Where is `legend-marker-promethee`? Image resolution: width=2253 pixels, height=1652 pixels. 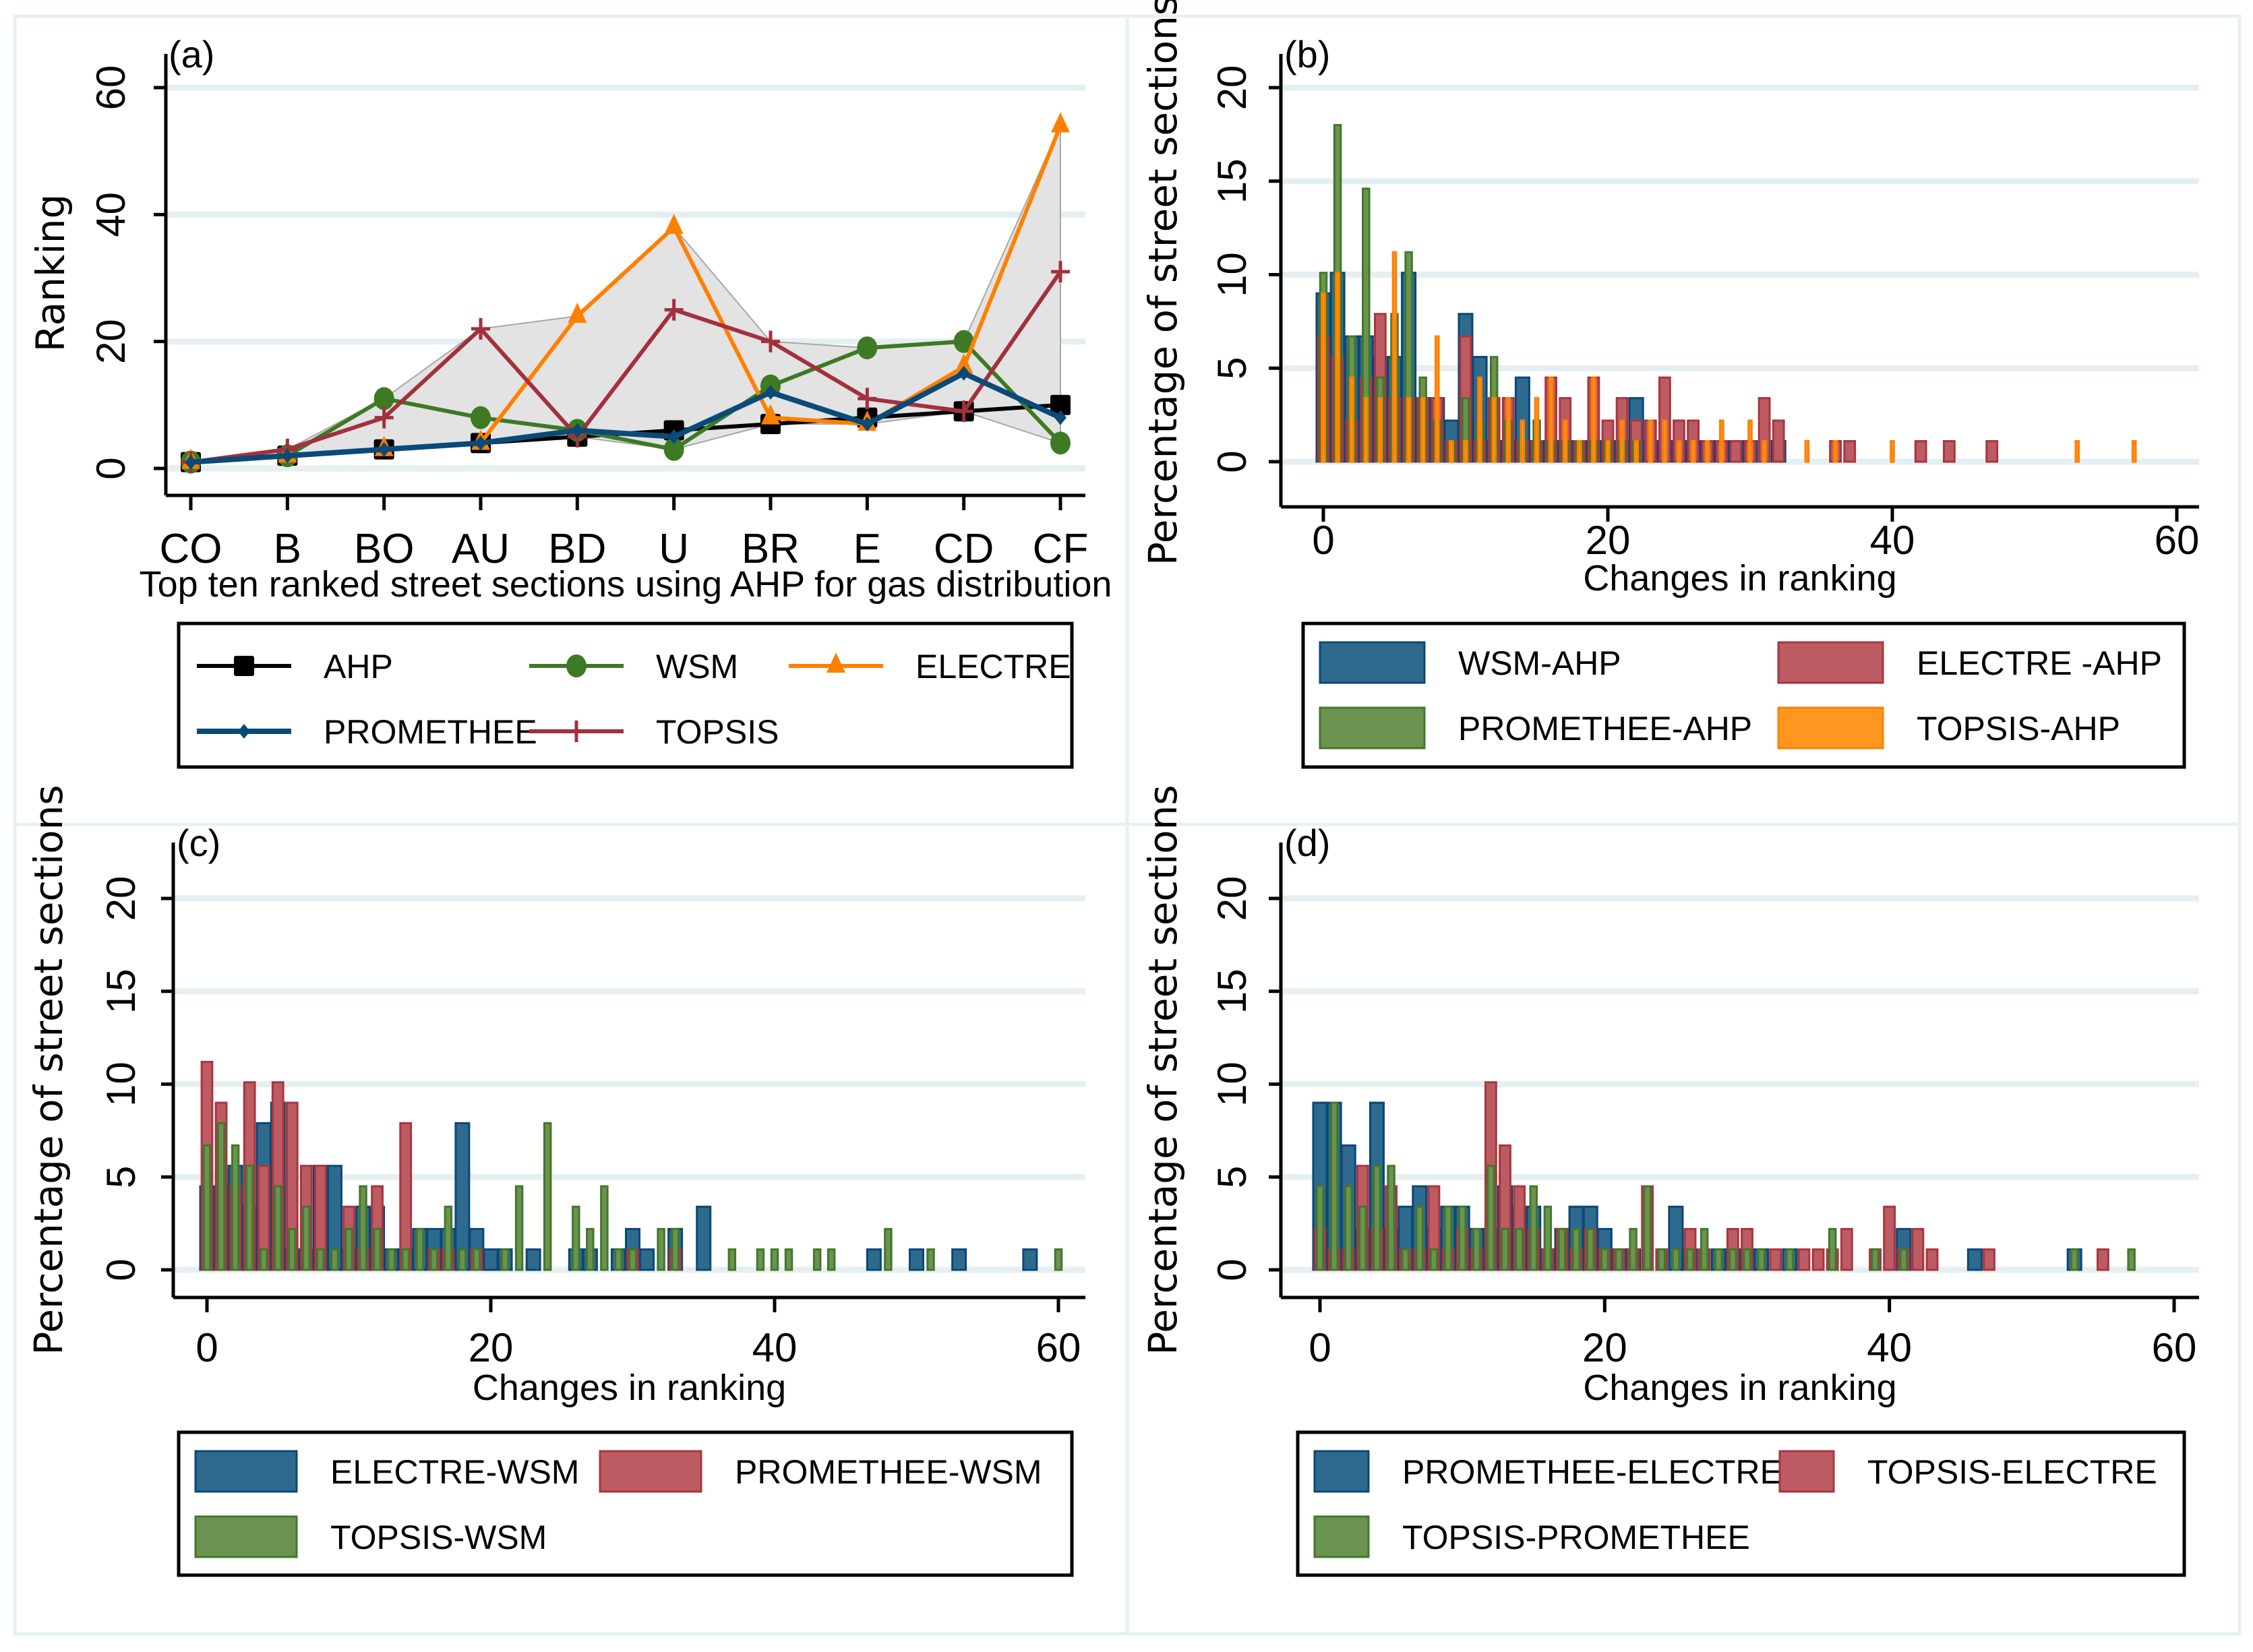
legend-marker-promethee is located at coordinates (244, 732).